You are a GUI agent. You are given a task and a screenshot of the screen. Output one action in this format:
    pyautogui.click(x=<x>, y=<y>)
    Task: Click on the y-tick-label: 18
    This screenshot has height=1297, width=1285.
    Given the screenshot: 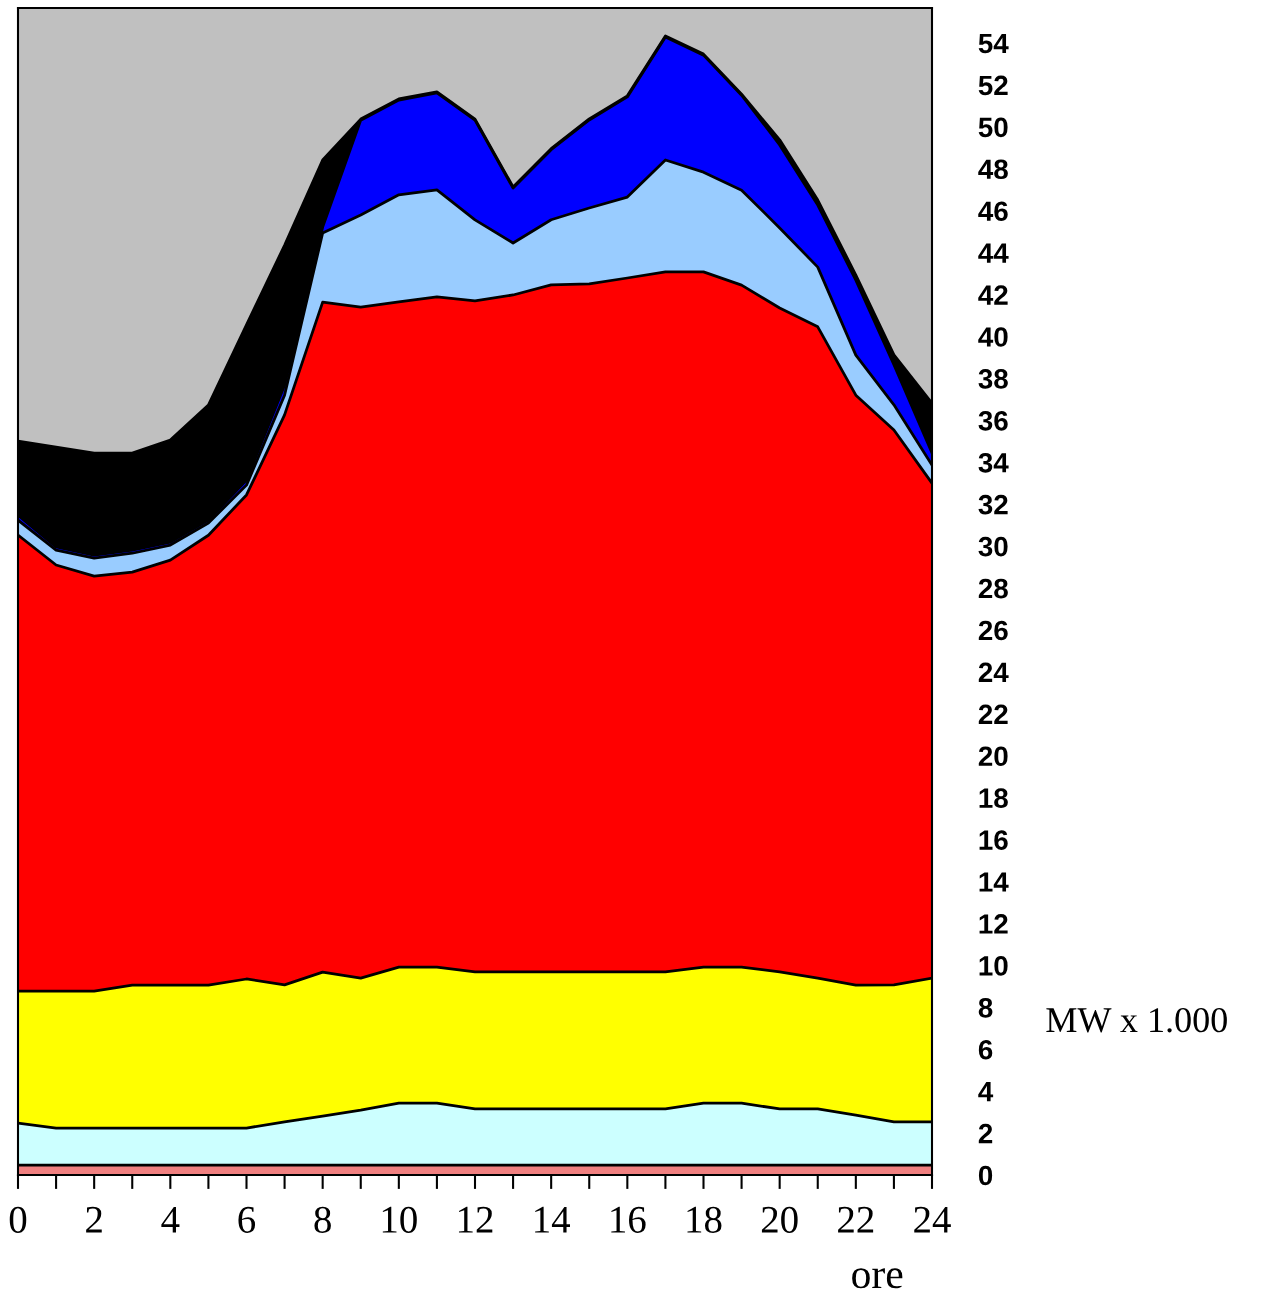 What is the action you would take?
    pyautogui.click(x=993, y=798)
    